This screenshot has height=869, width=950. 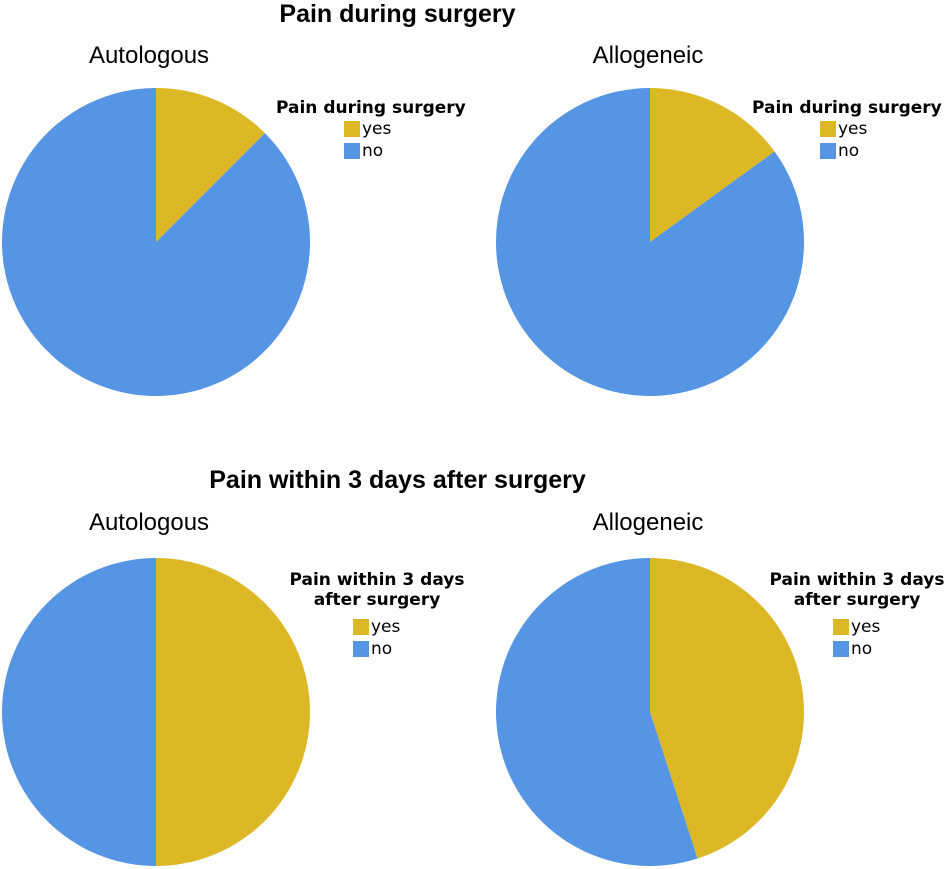 What do you see at coordinates (397, 14) in the screenshot?
I see `section-title-pain-during-surgery: Pain during surgery` at bounding box center [397, 14].